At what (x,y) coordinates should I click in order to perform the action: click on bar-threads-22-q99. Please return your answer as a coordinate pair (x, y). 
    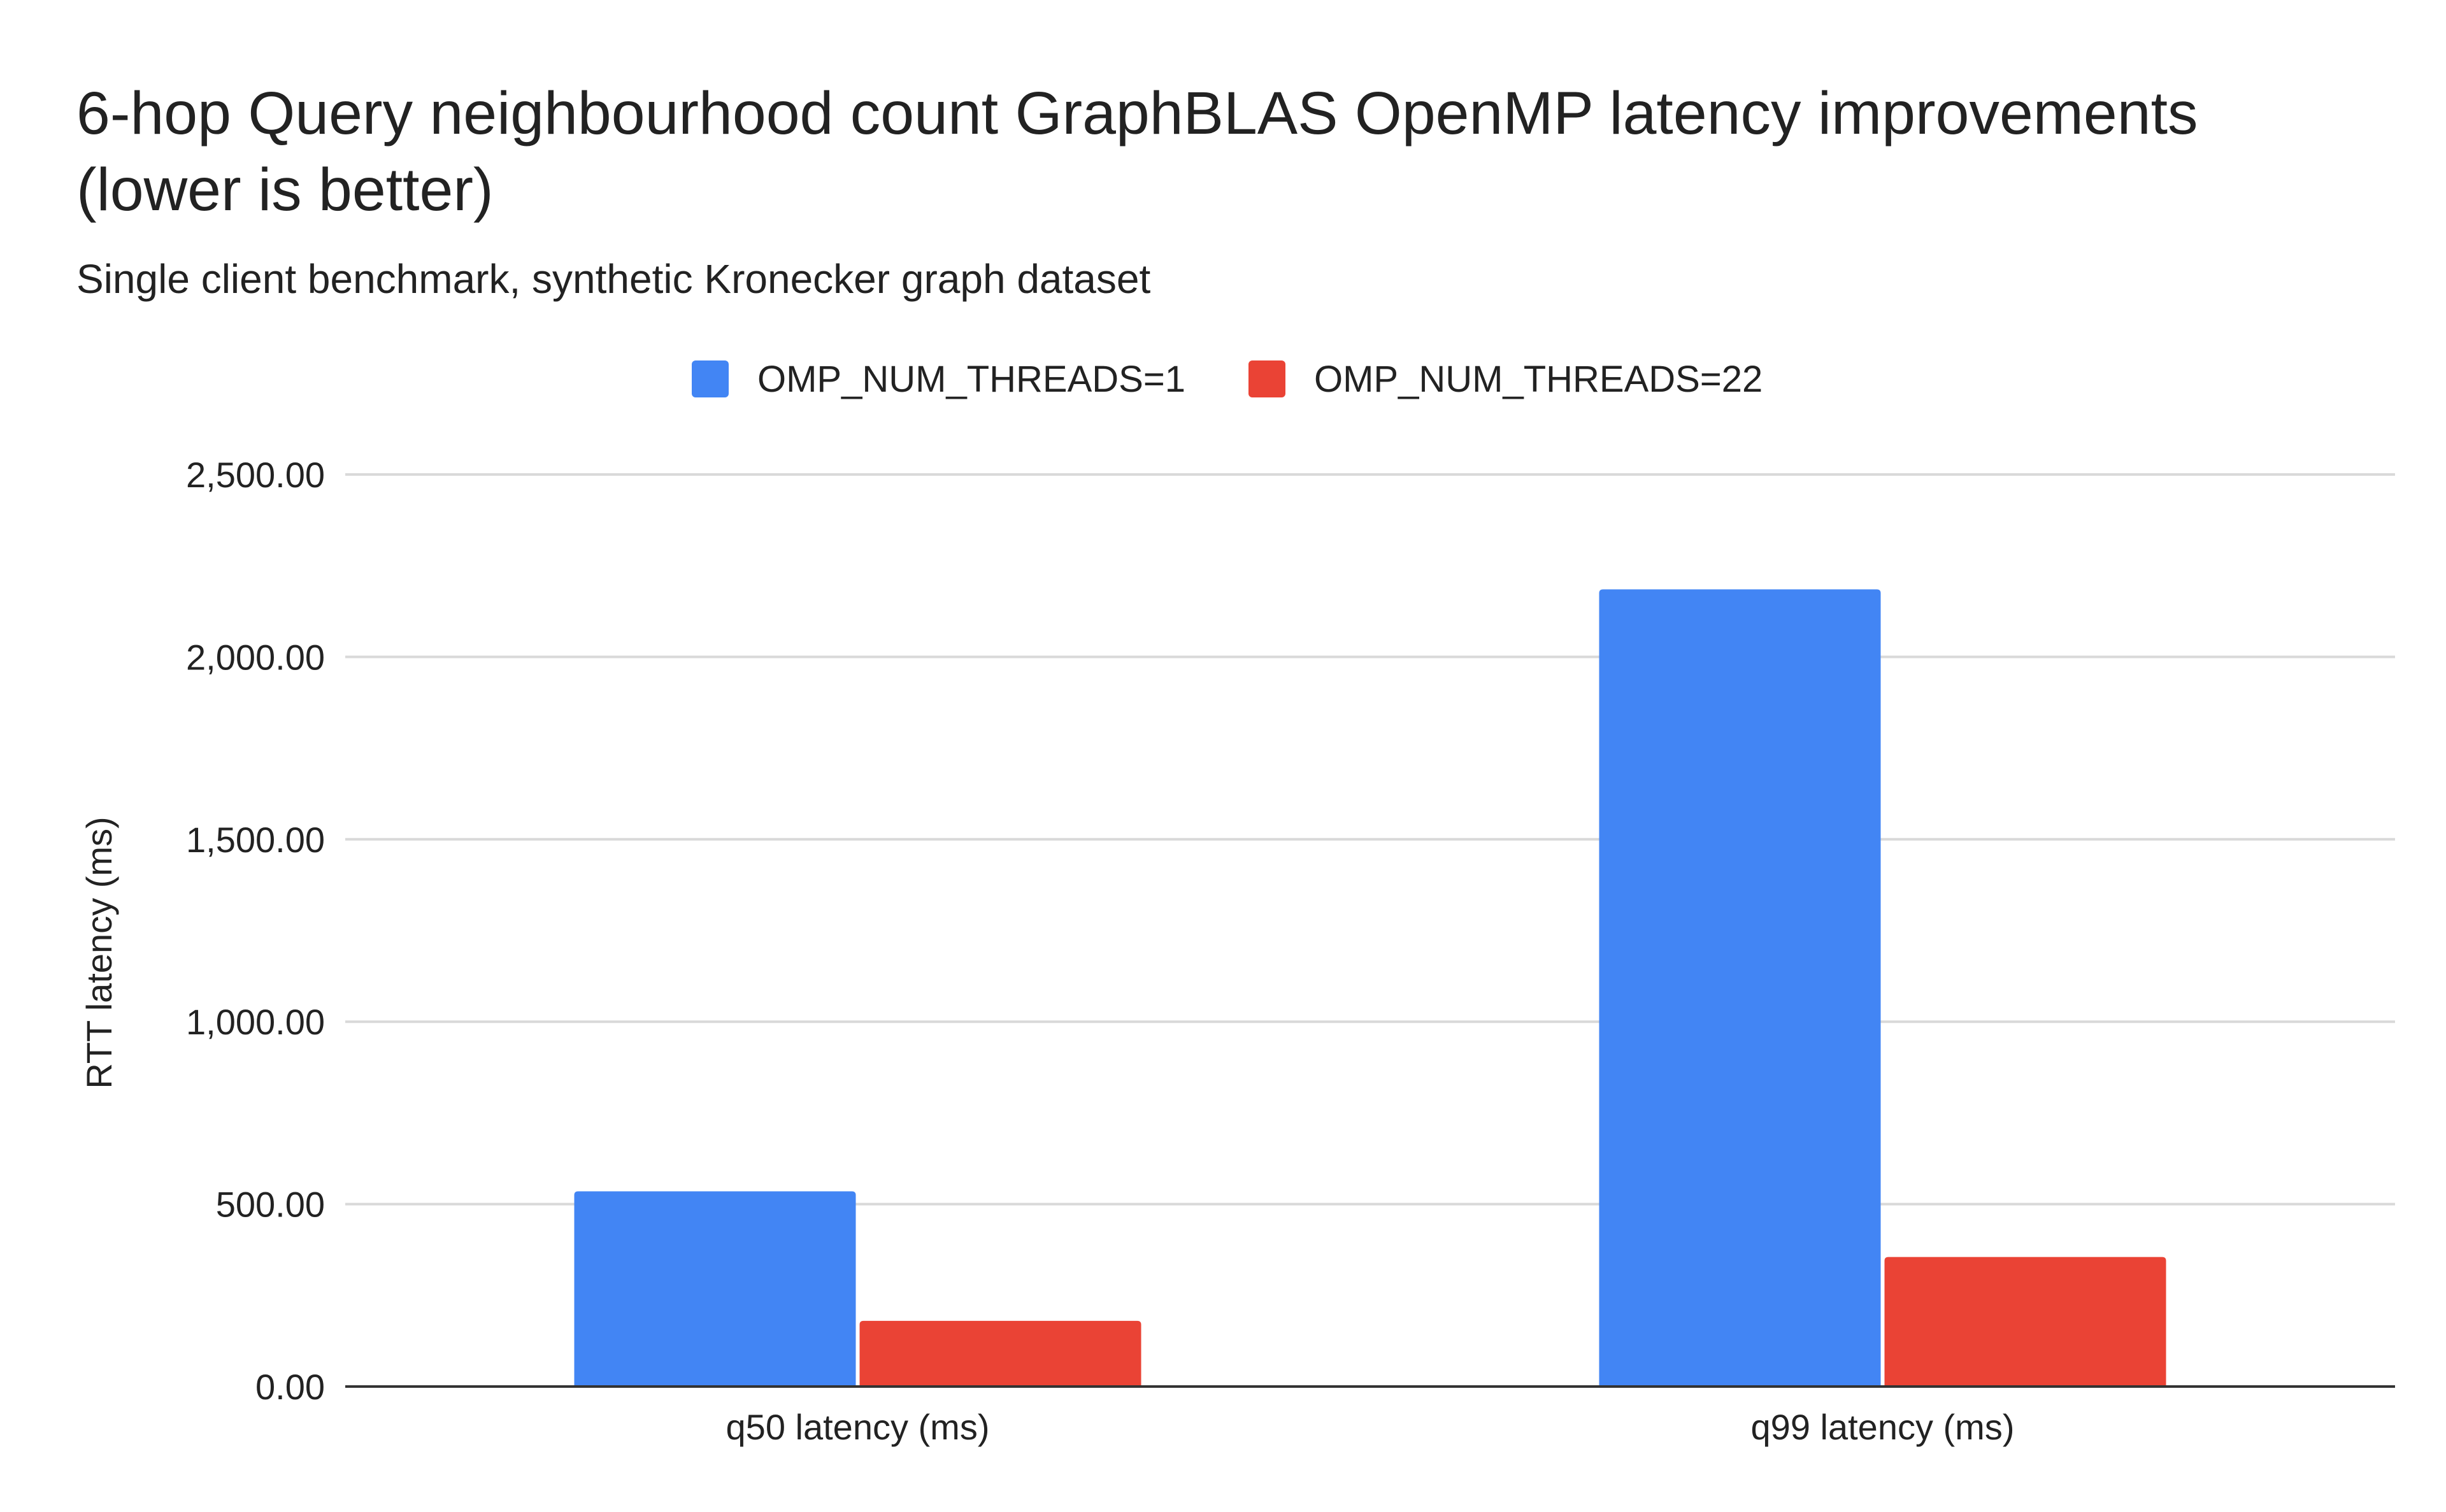
    Looking at the image, I should click on (2025, 1322).